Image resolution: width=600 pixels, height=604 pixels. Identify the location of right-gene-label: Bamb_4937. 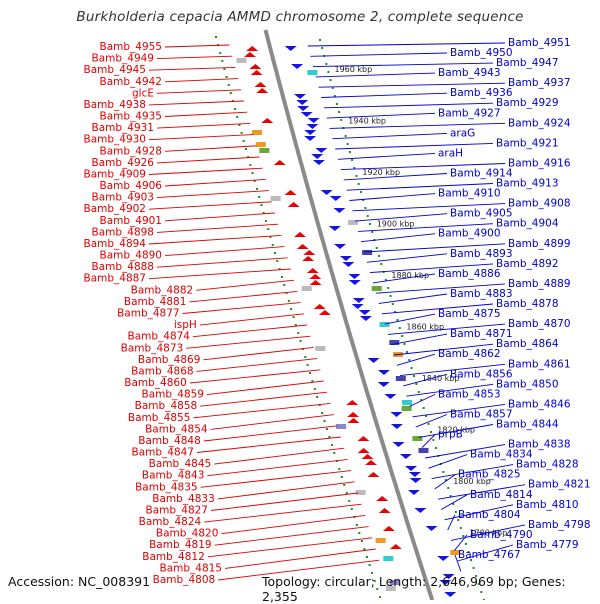
(539, 83).